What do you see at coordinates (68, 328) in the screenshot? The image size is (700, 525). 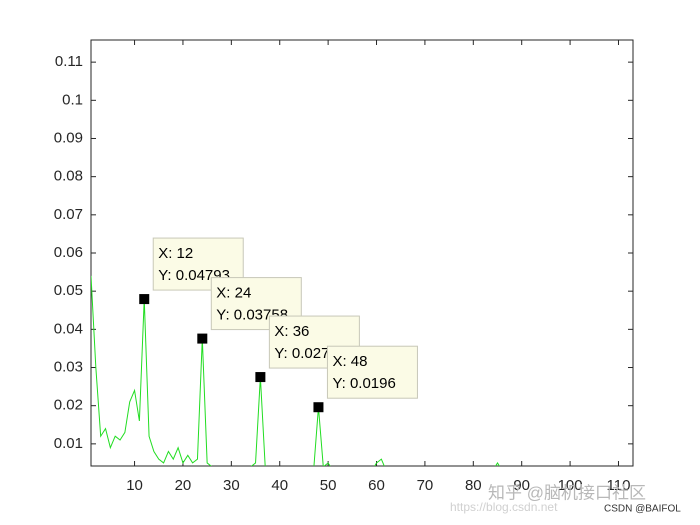 I see `y-tick-label: 0.04` at bounding box center [68, 328].